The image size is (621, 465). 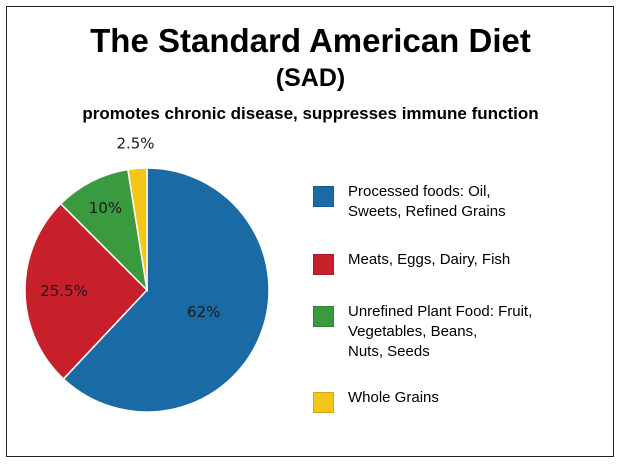 What do you see at coordinates (64, 291) in the screenshot?
I see `slice-label-meats-eggs-dairy-fish: 25.5%` at bounding box center [64, 291].